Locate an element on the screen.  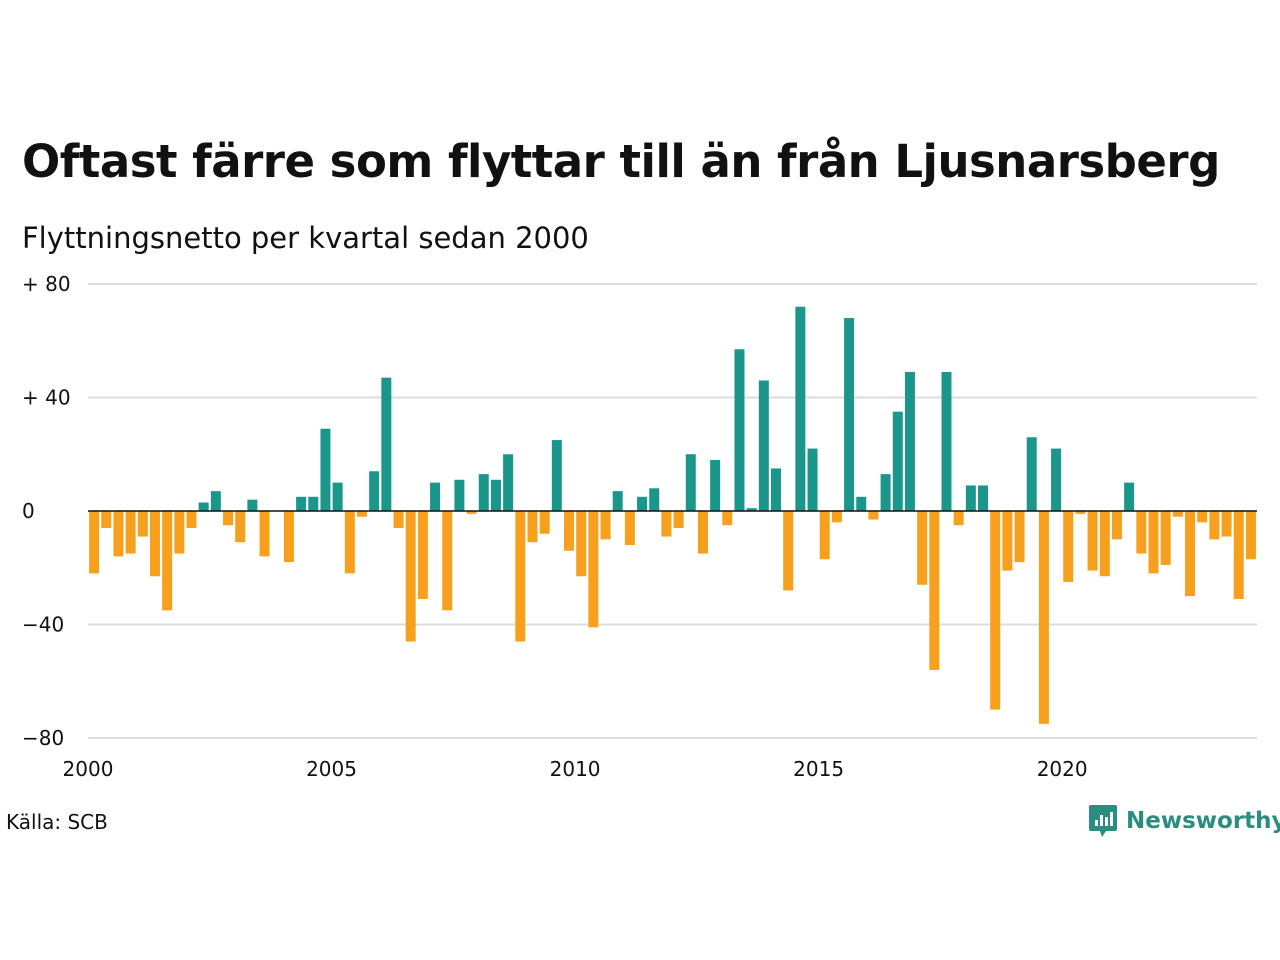
bar: 2018 Q2: 9 is located at coordinates (983, 498).